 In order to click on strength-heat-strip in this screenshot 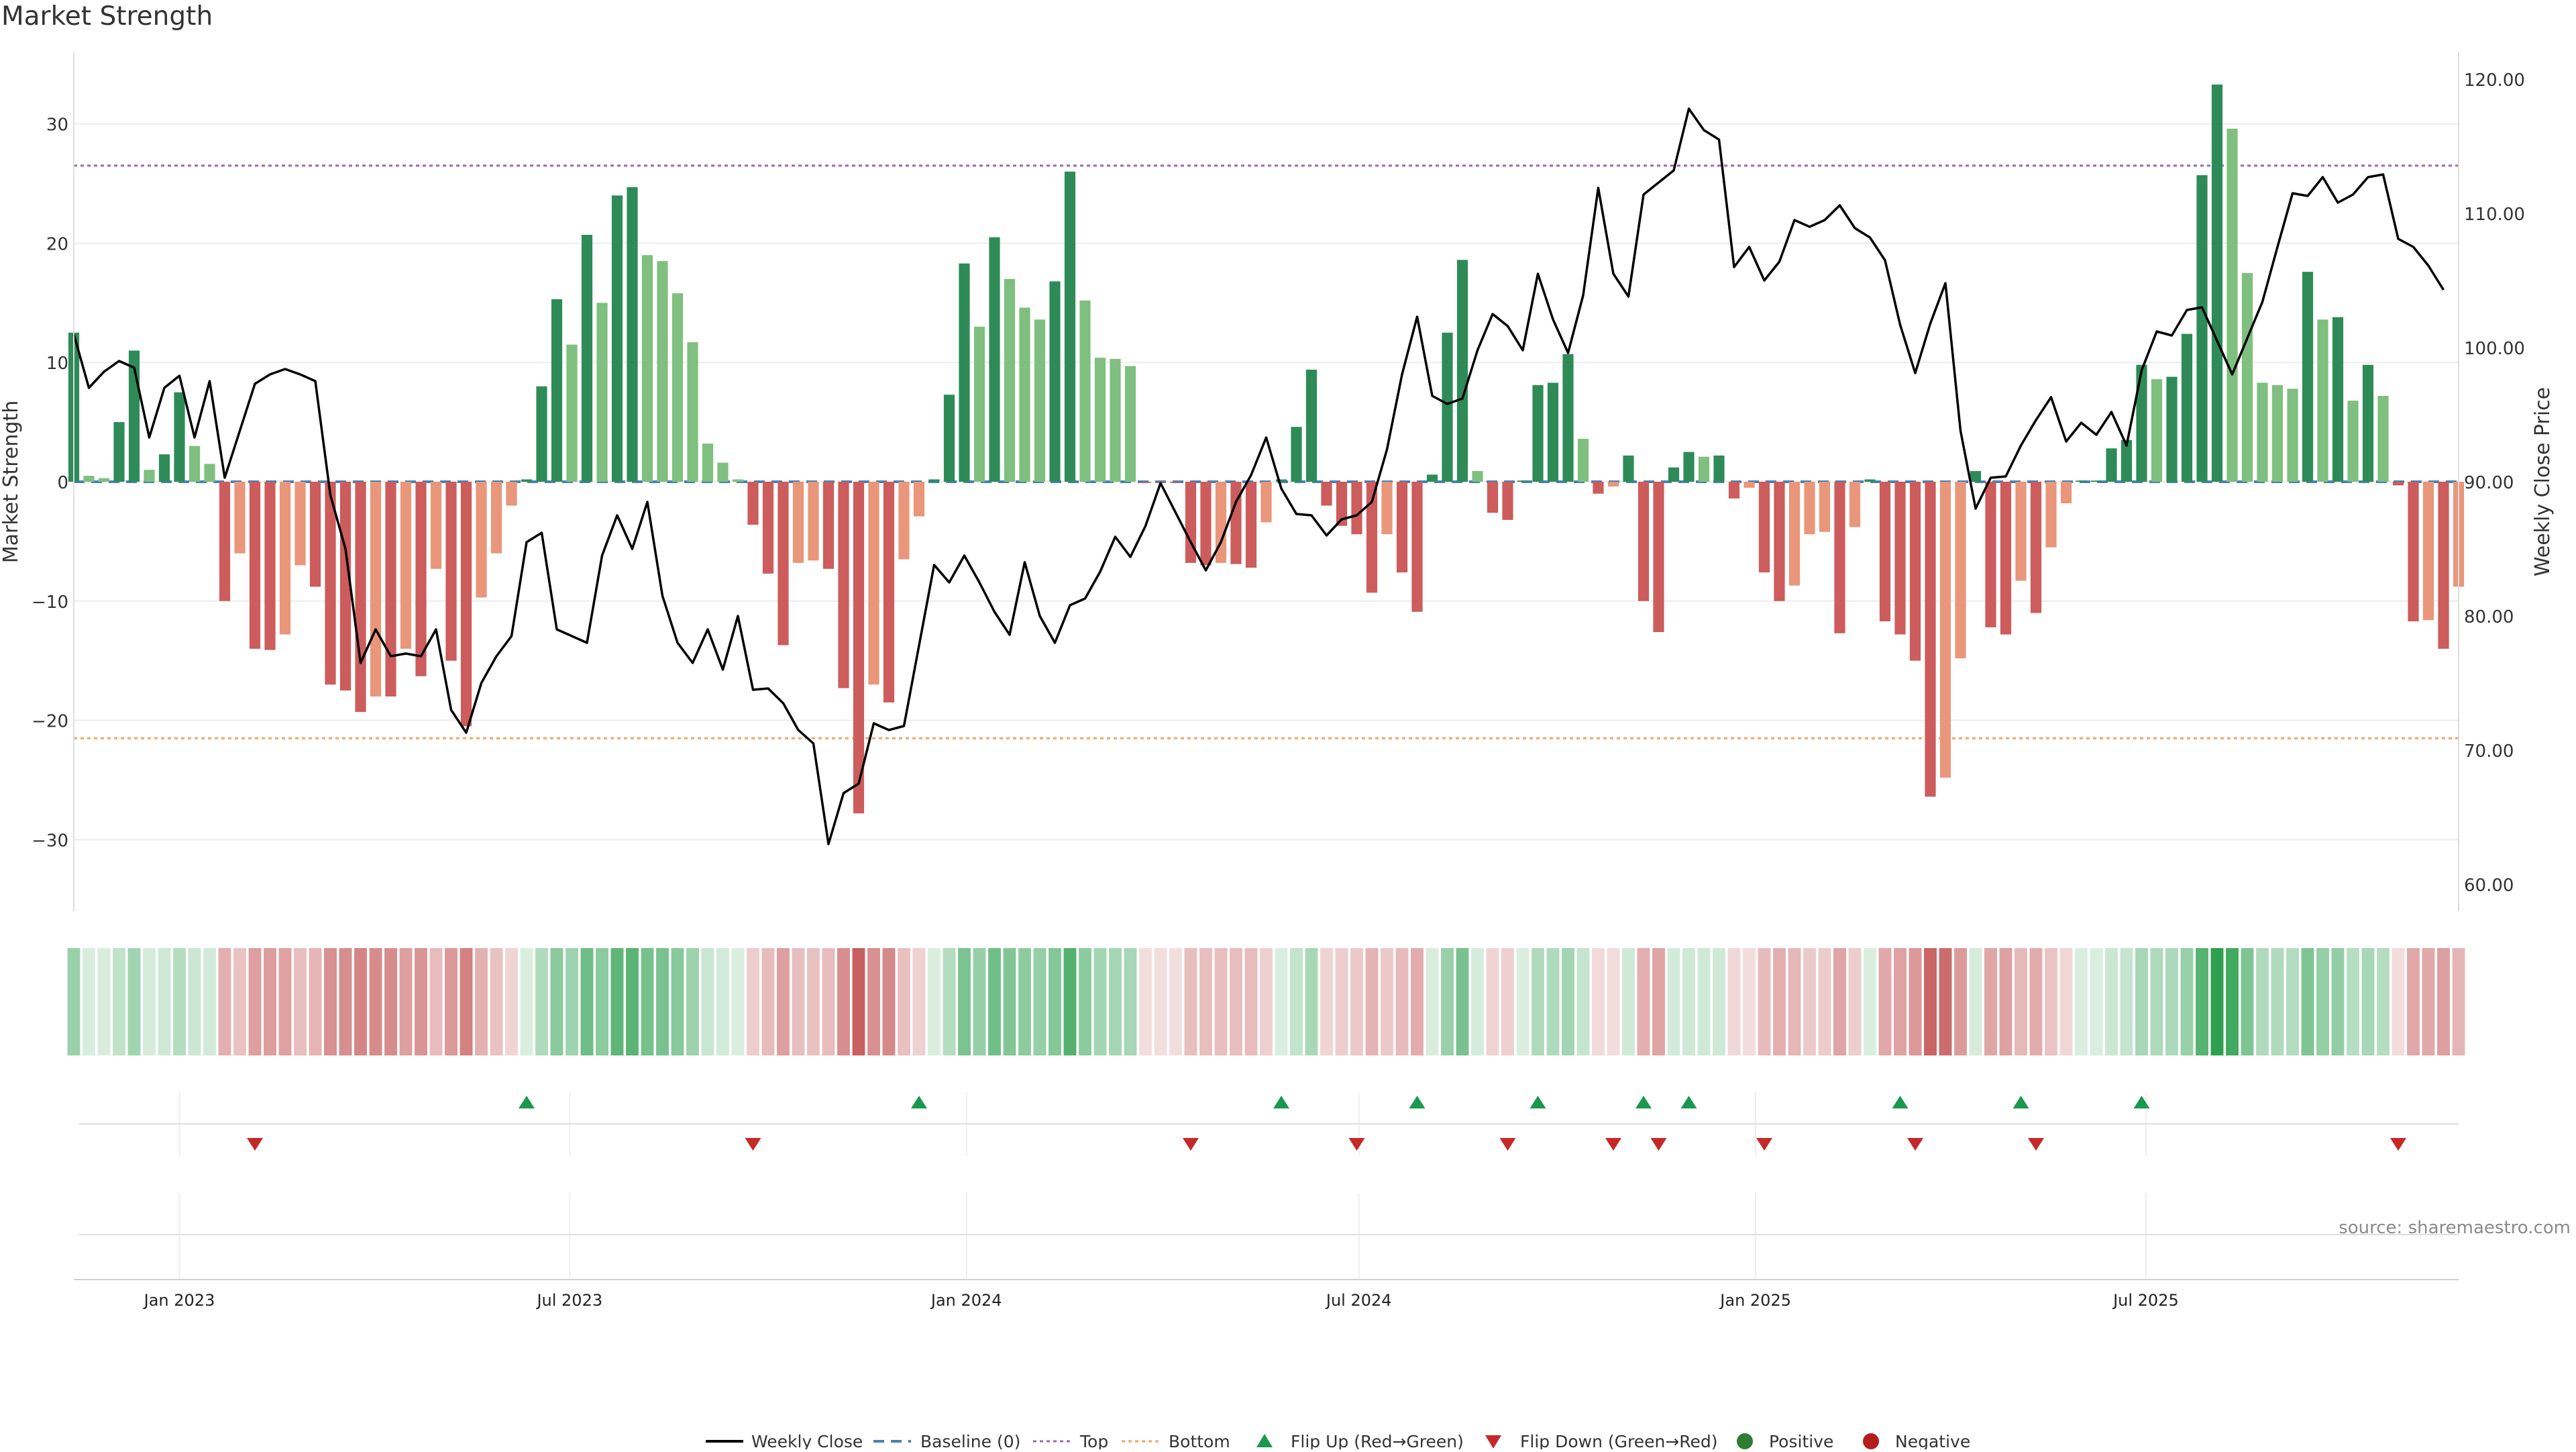, I will do `click(1266, 1002)`.